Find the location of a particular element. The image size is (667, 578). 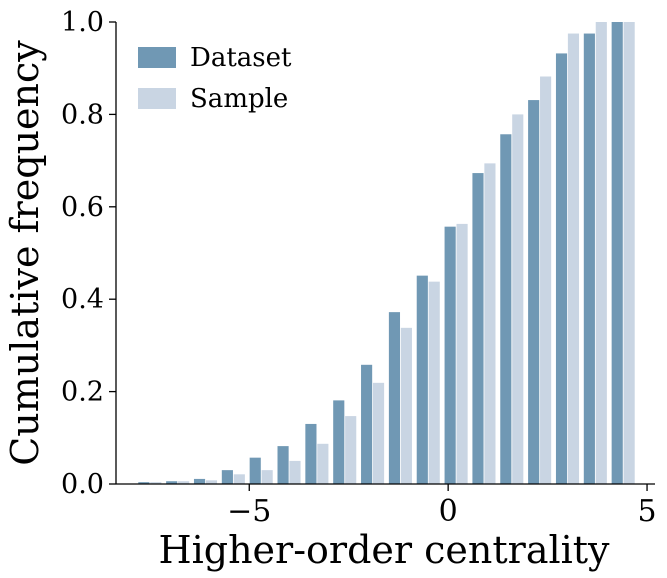

x-ticks: −5 0 5 is located at coordinates (442, 506).